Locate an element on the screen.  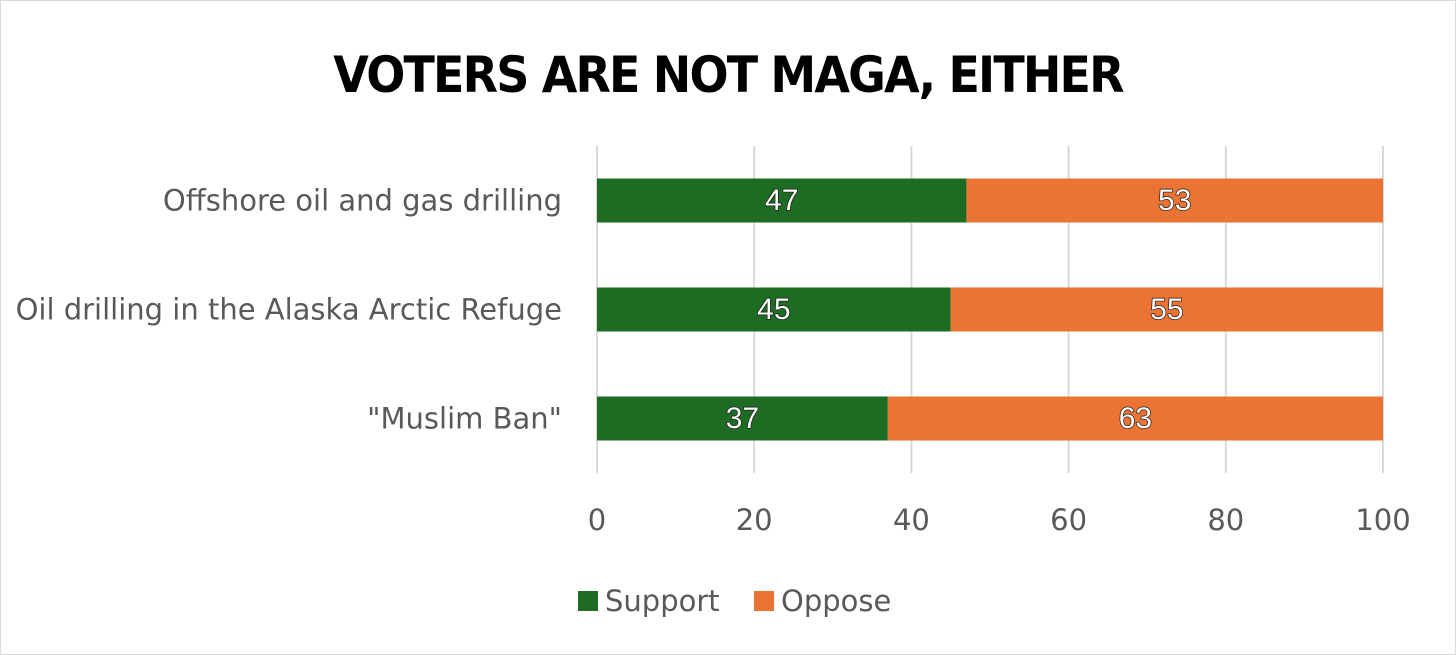
data-label-support-1: 45 is located at coordinates (773, 309).